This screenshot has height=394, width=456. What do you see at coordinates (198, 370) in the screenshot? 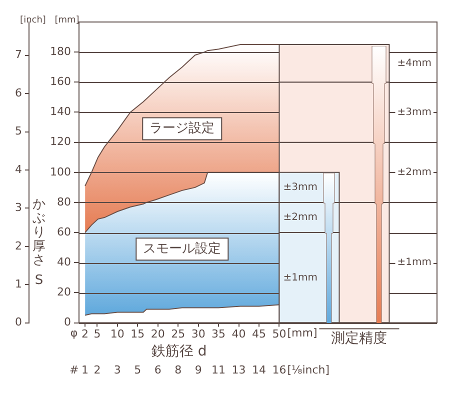
I see `text: 9` at bounding box center [198, 370].